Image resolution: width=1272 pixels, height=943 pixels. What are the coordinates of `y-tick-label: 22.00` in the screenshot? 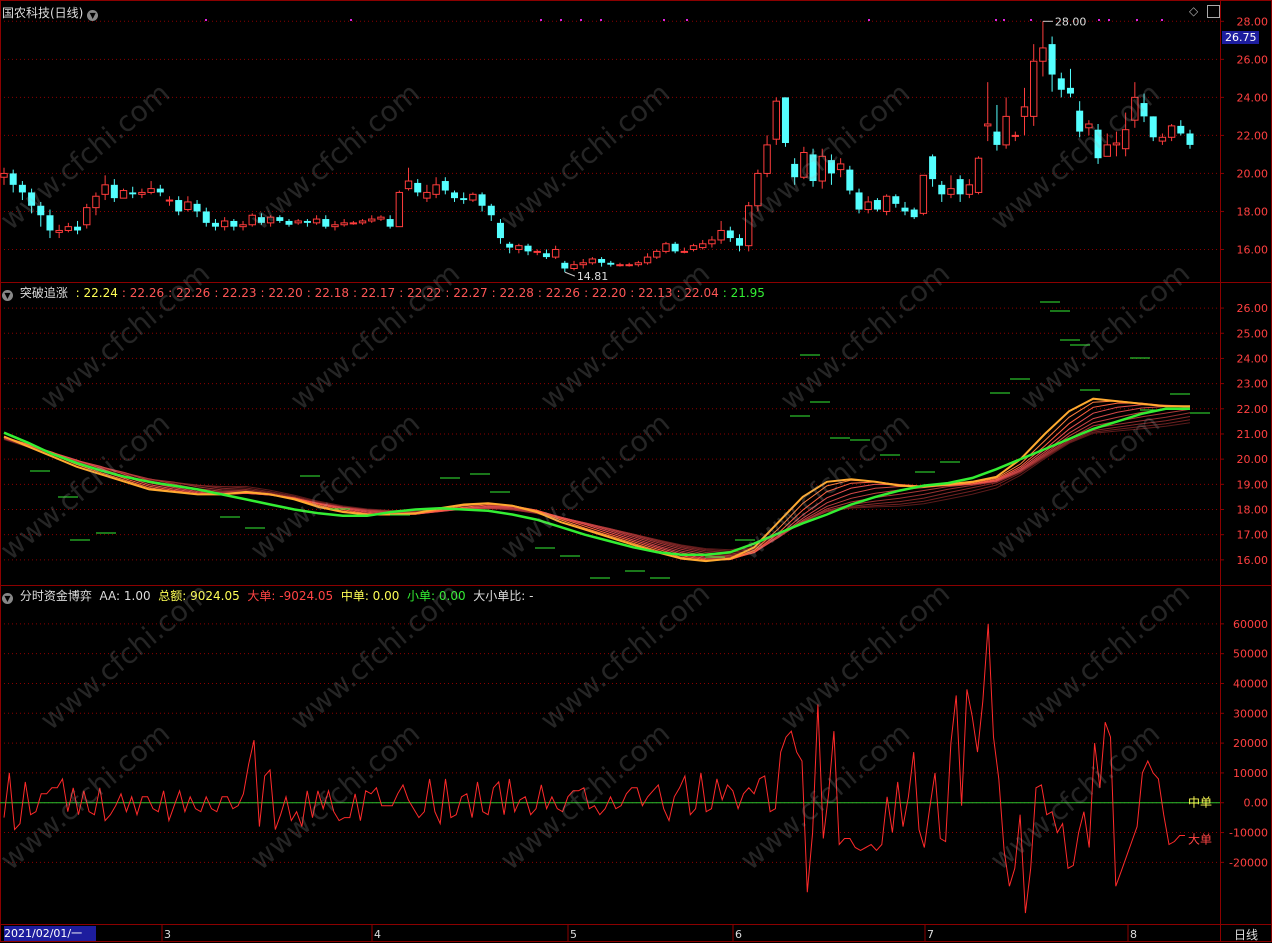 It's located at (1253, 409).